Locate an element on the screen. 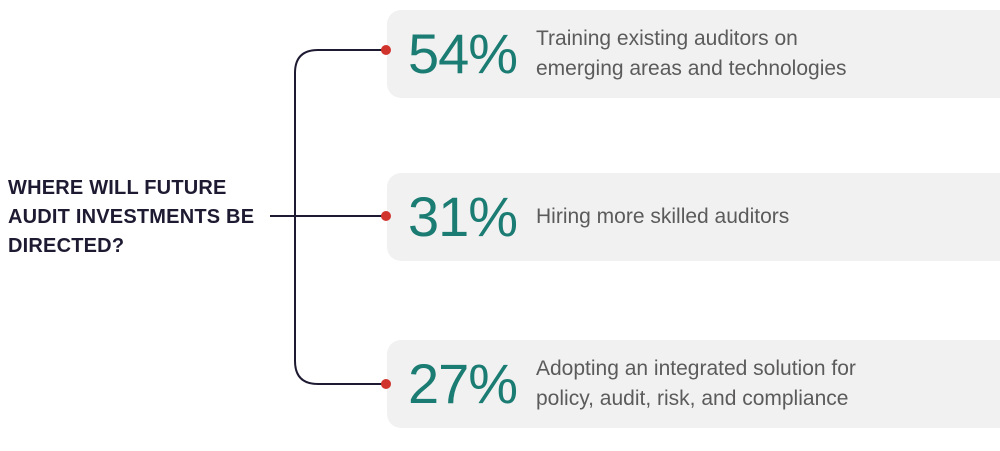 Image resolution: width=1000 pixels, height=451 pixels. question-line: DIRECTED? is located at coordinates (66, 246).